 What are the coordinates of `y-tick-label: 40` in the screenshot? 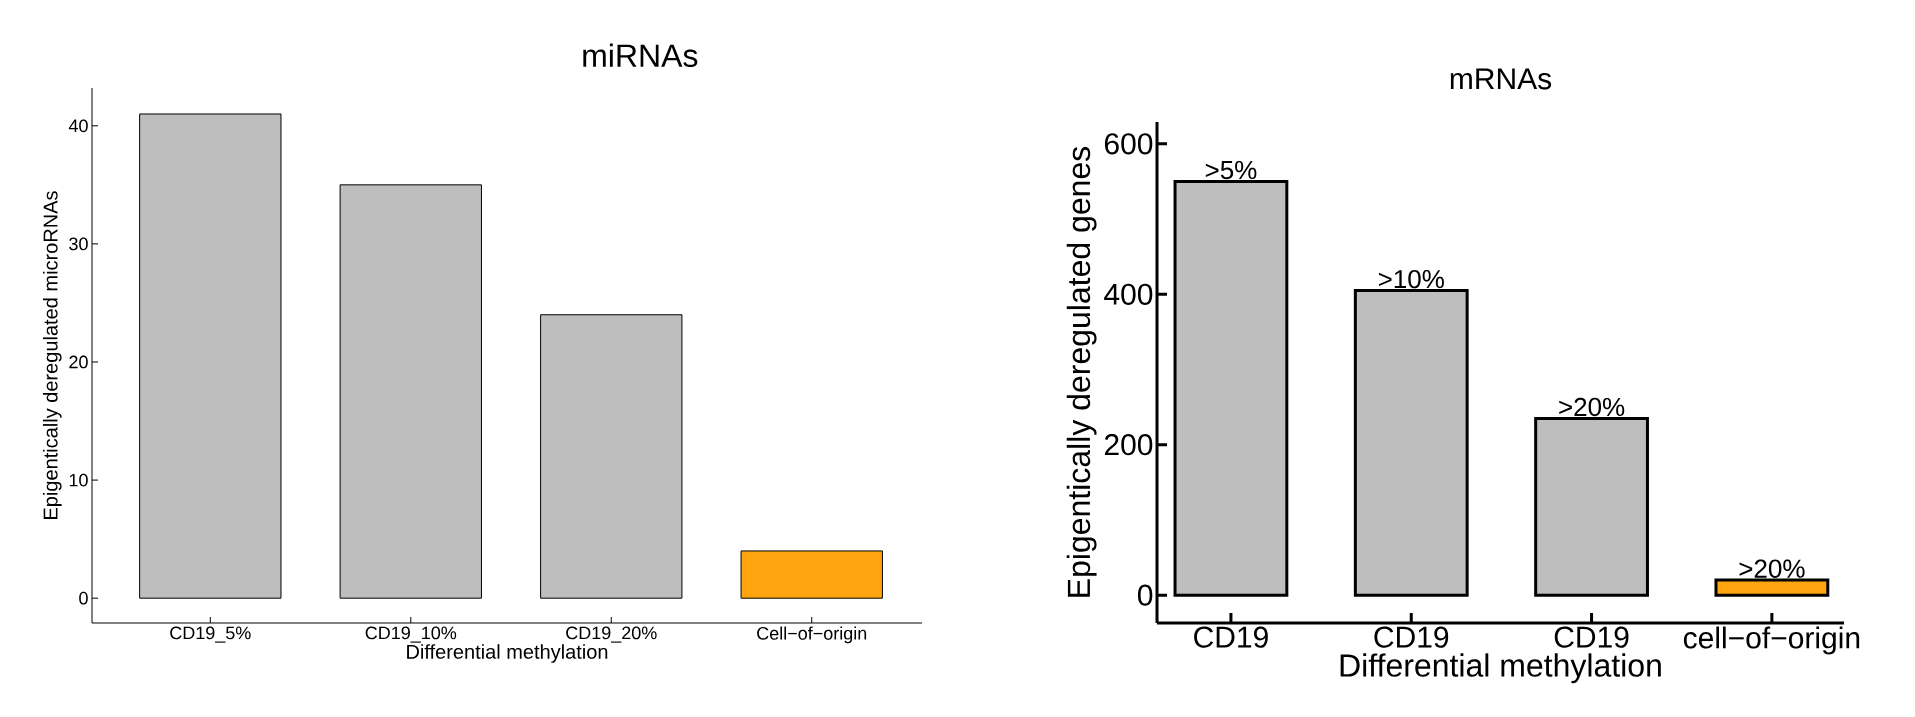 It's located at (78, 126).